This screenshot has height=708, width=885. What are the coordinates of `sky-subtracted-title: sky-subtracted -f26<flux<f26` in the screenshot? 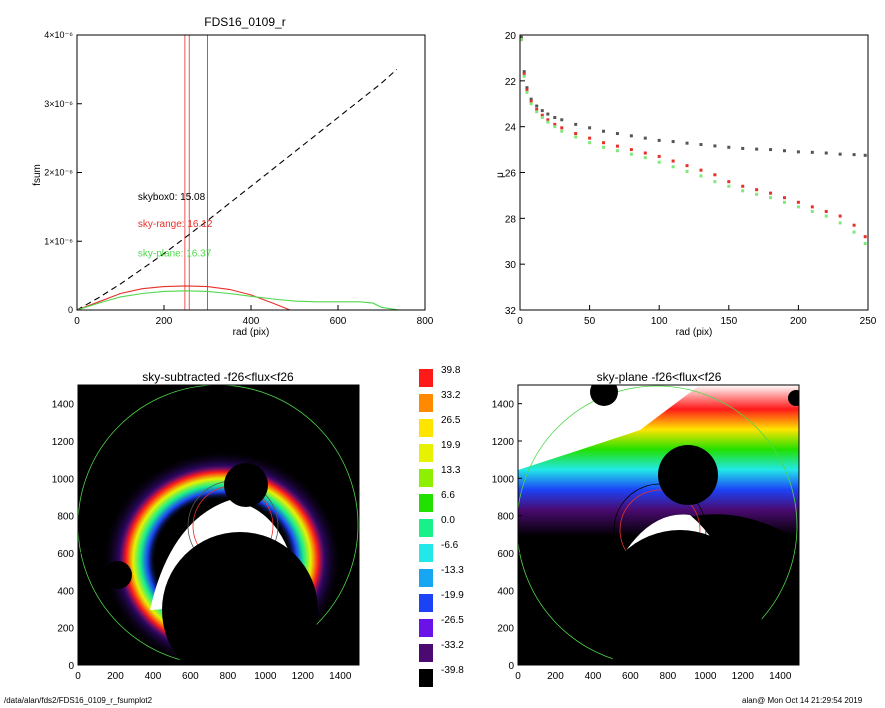 It's located at (218, 377).